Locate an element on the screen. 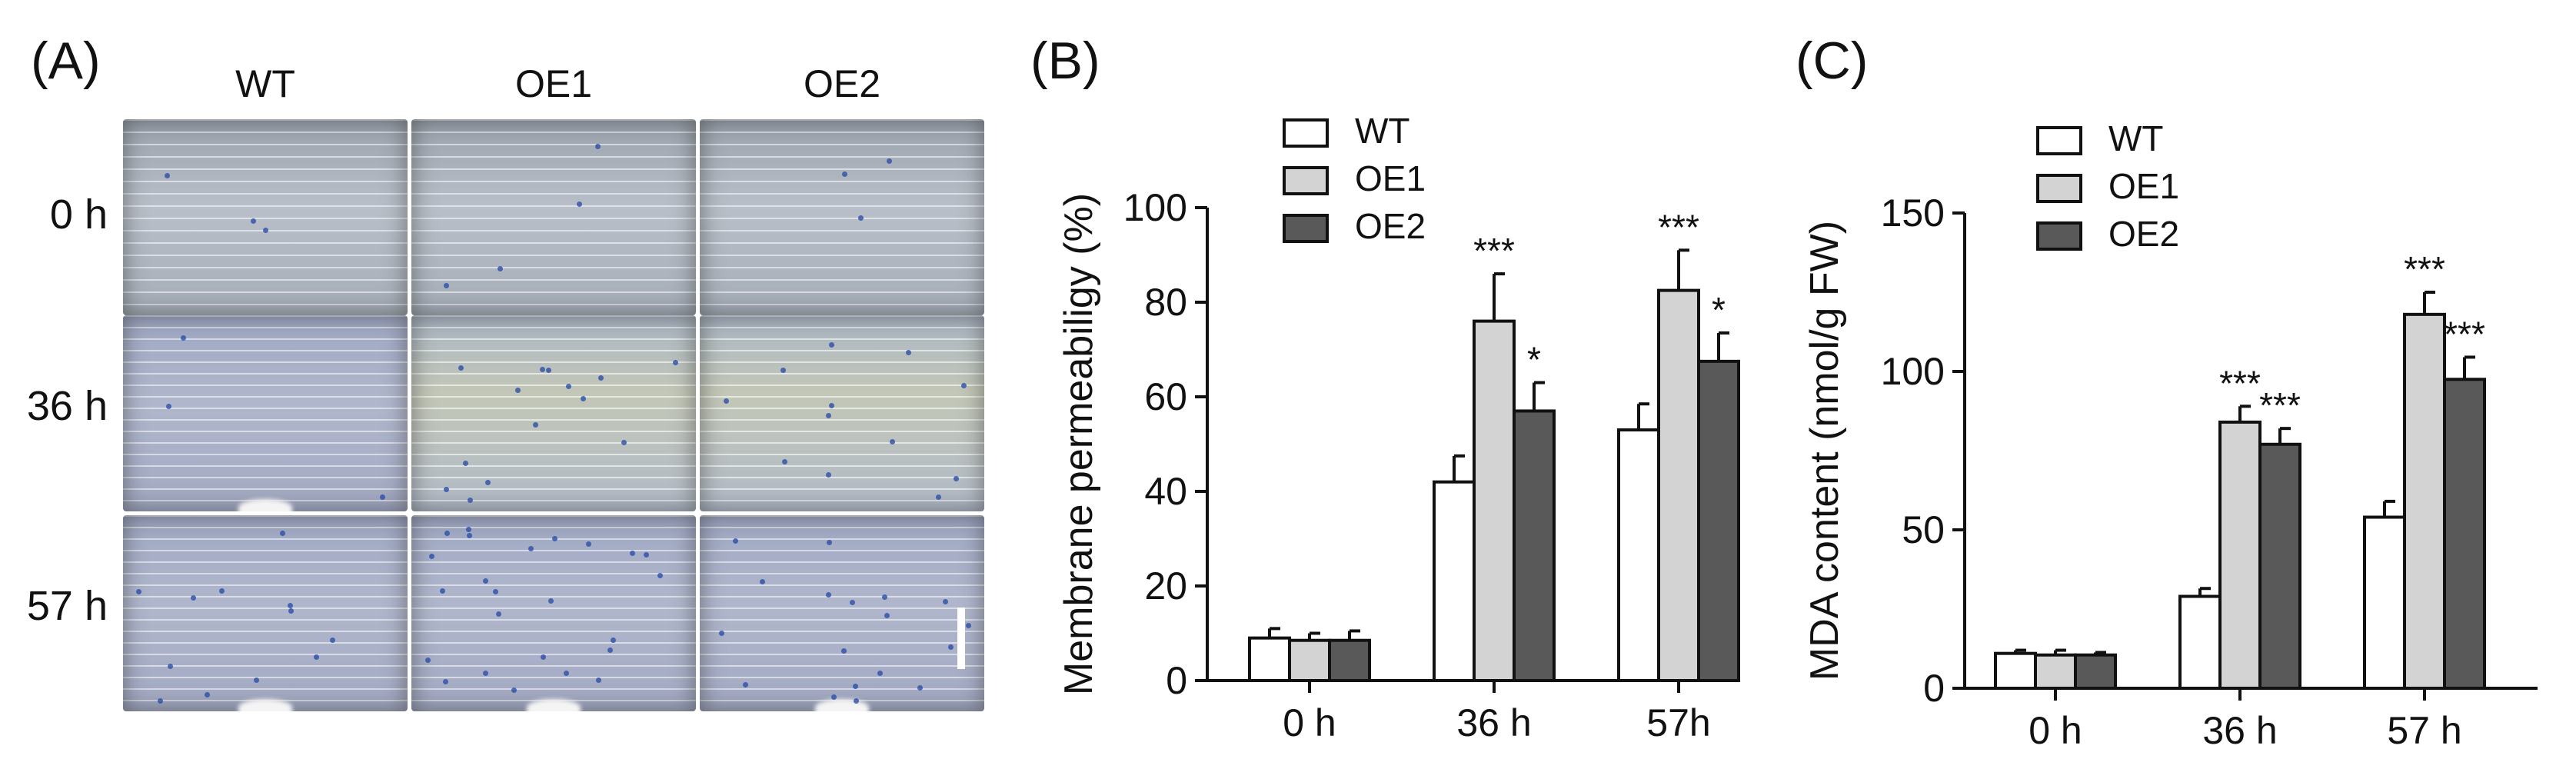  col-label-wt: WT is located at coordinates (265, 83).